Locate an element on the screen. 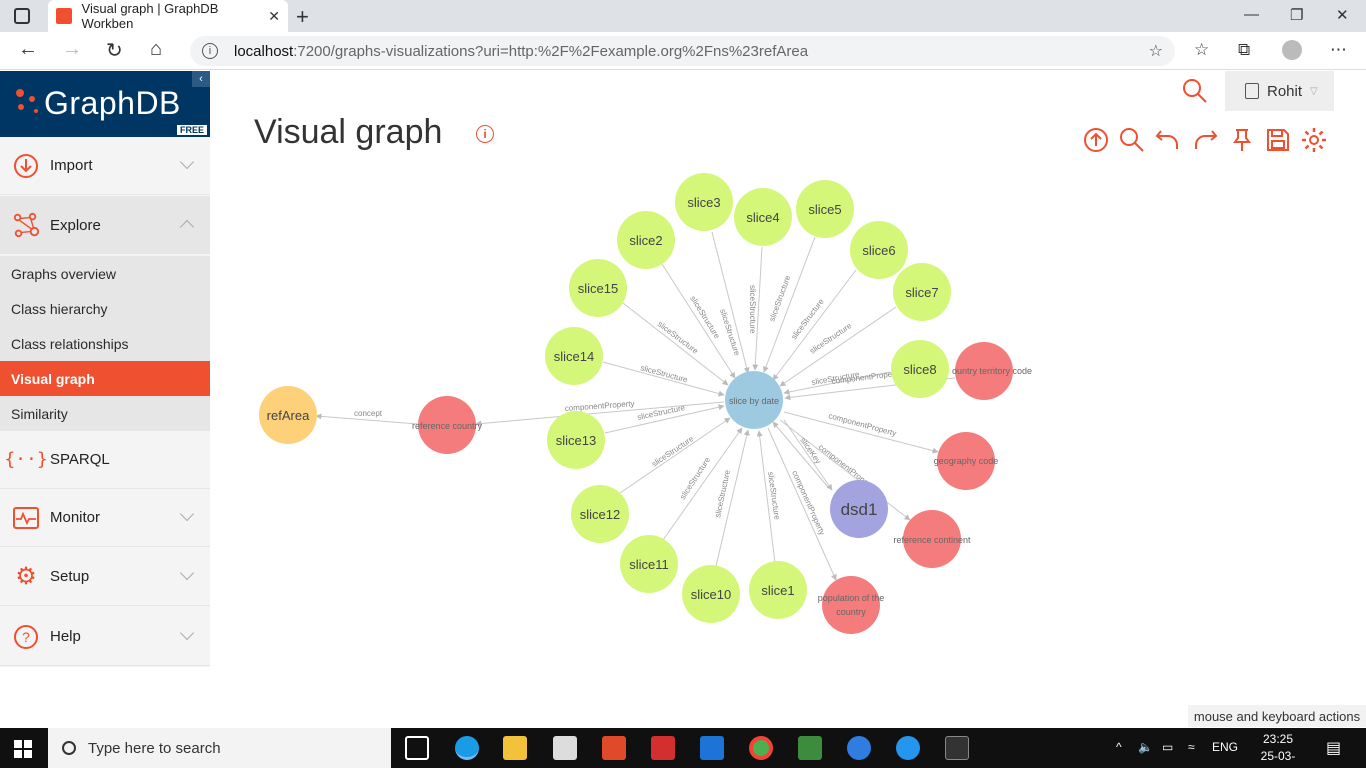 The image size is (1366, 782). node-slice5 is located at coordinates (825, 209).